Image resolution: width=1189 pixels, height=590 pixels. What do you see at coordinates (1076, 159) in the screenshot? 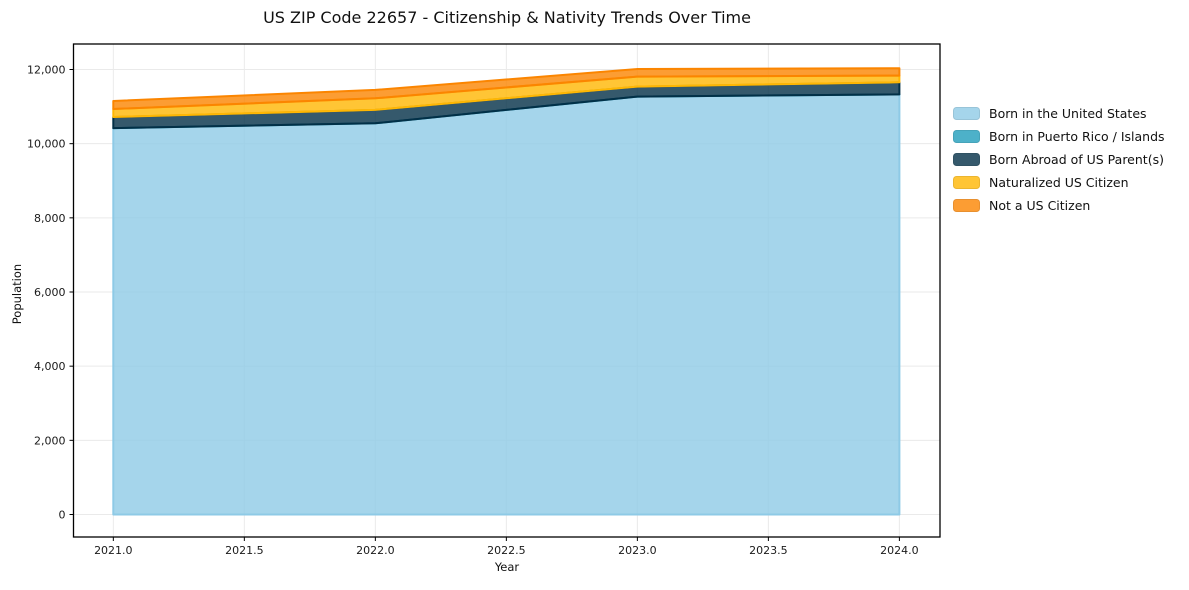
I see `legend-label: Born Abroad of US Parent(s)` at bounding box center [1076, 159].